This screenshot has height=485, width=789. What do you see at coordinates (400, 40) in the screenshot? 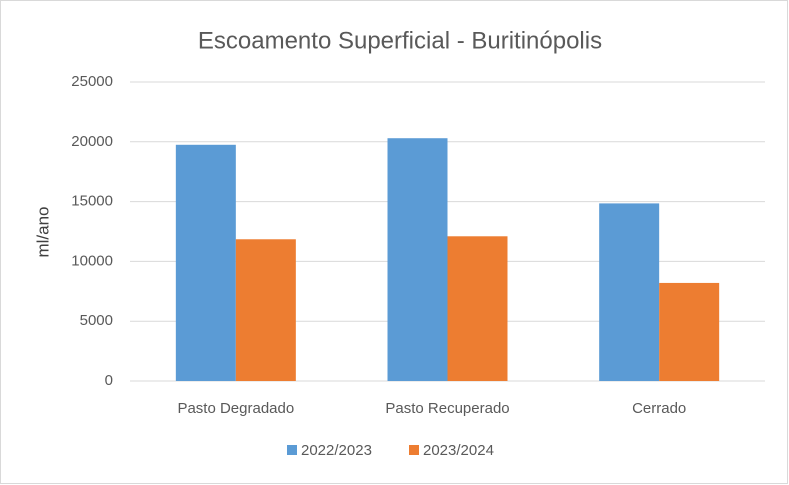
I see `chart-title: Escoamento Superficial - Buritinópolis` at bounding box center [400, 40].